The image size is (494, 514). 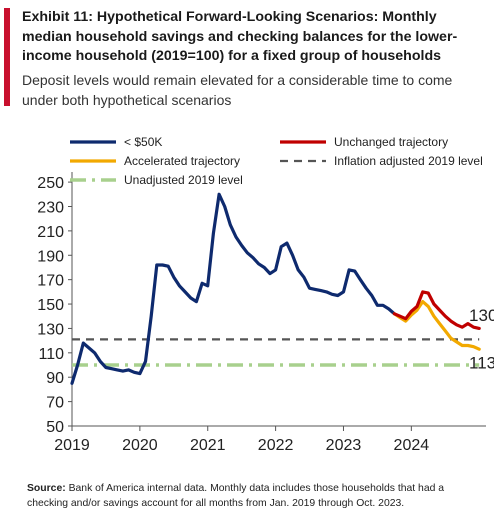 What do you see at coordinates (55, 403) in the screenshot?
I see `y-tick-label: 70` at bounding box center [55, 403].